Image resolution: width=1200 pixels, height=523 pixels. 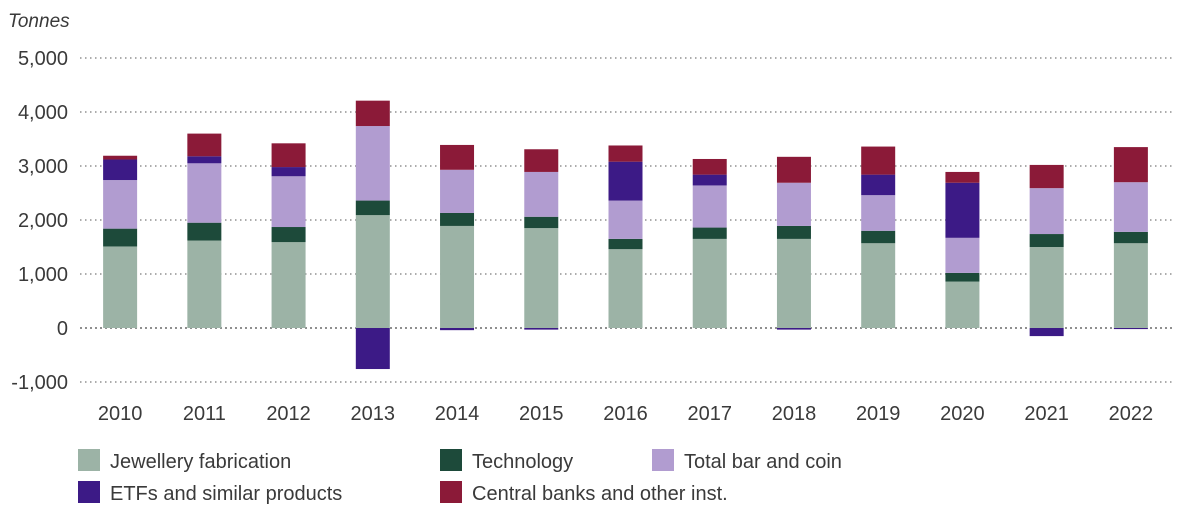 I want to click on legend-label: Total bar and coin, so click(x=763, y=462).